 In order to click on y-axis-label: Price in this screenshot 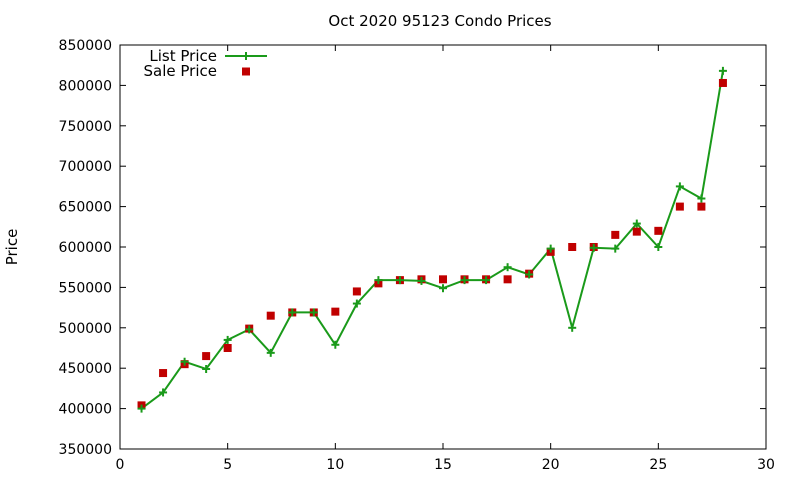, I will do `click(12, 247)`.